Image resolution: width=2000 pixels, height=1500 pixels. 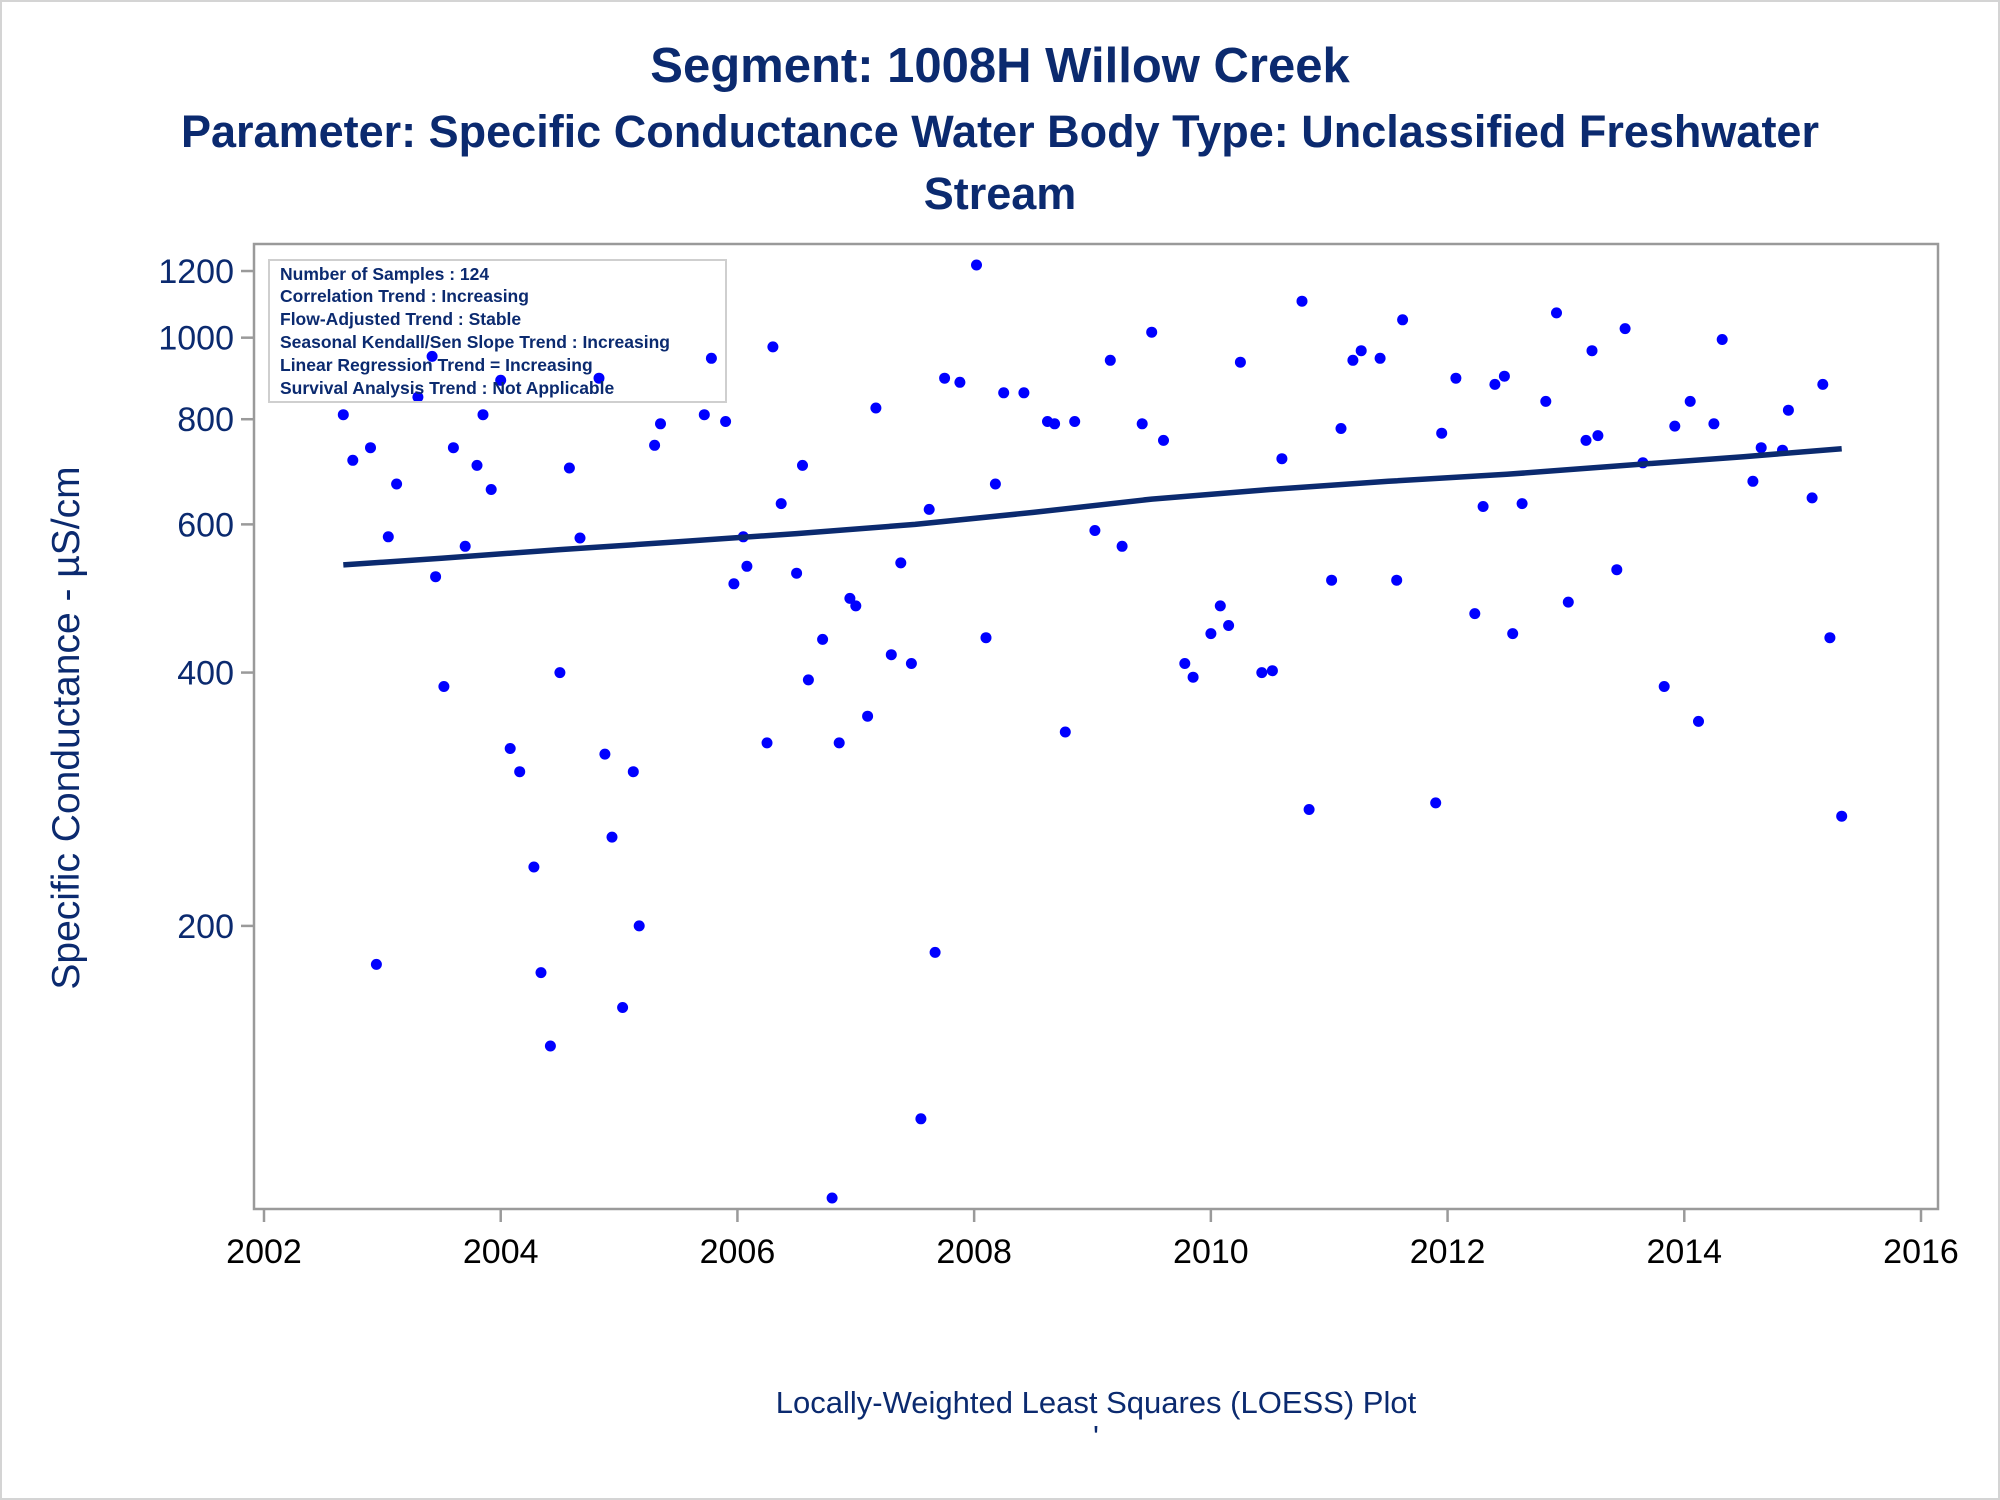 What do you see at coordinates (1684, 1252) in the screenshot?
I see `x-tick-label: 2014` at bounding box center [1684, 1252].